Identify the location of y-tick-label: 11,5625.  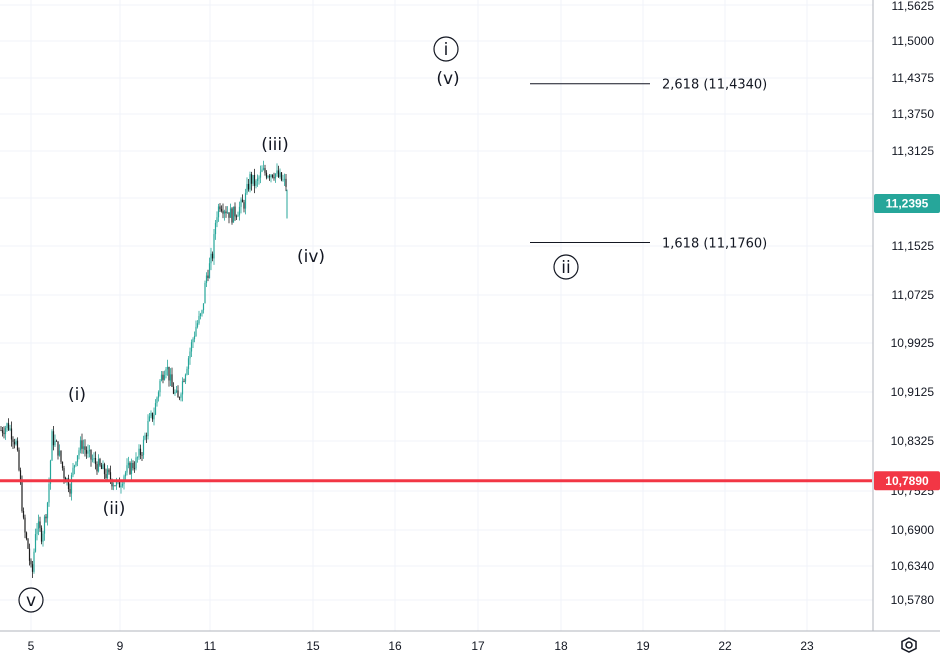
(913, 6).